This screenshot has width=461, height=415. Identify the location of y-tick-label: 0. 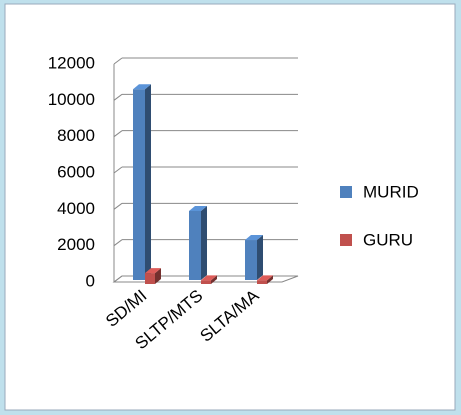
(90, 280).